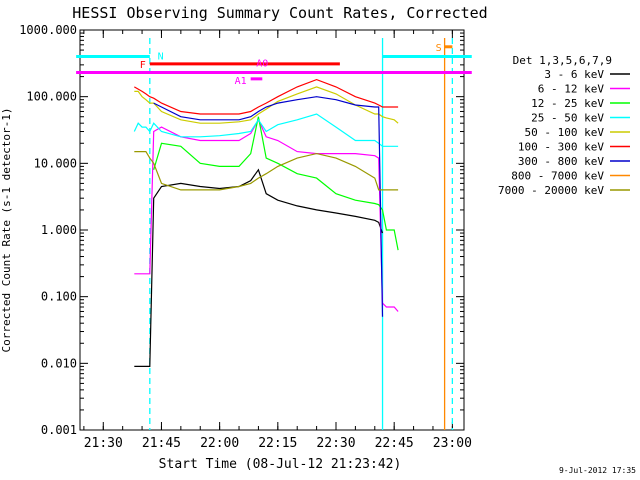 The height and width of the screenshot is (480, 640). Describe the element at coordinates (565, 132) in the screenshot. I see `legend-entry-label: 50 - 100 keV` at that location.